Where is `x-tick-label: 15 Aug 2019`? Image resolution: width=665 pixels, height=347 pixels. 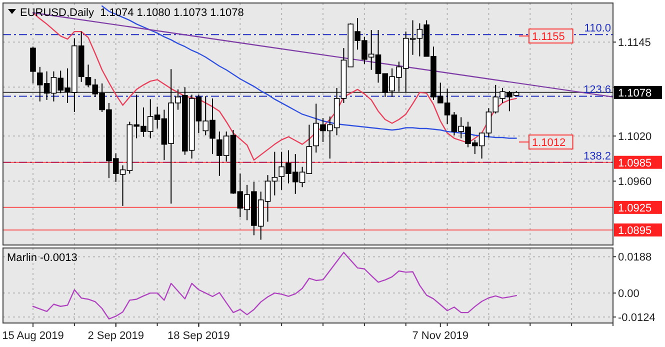
x-tick-label: 15 Aug 2019 is located at coordinates (33, 336).